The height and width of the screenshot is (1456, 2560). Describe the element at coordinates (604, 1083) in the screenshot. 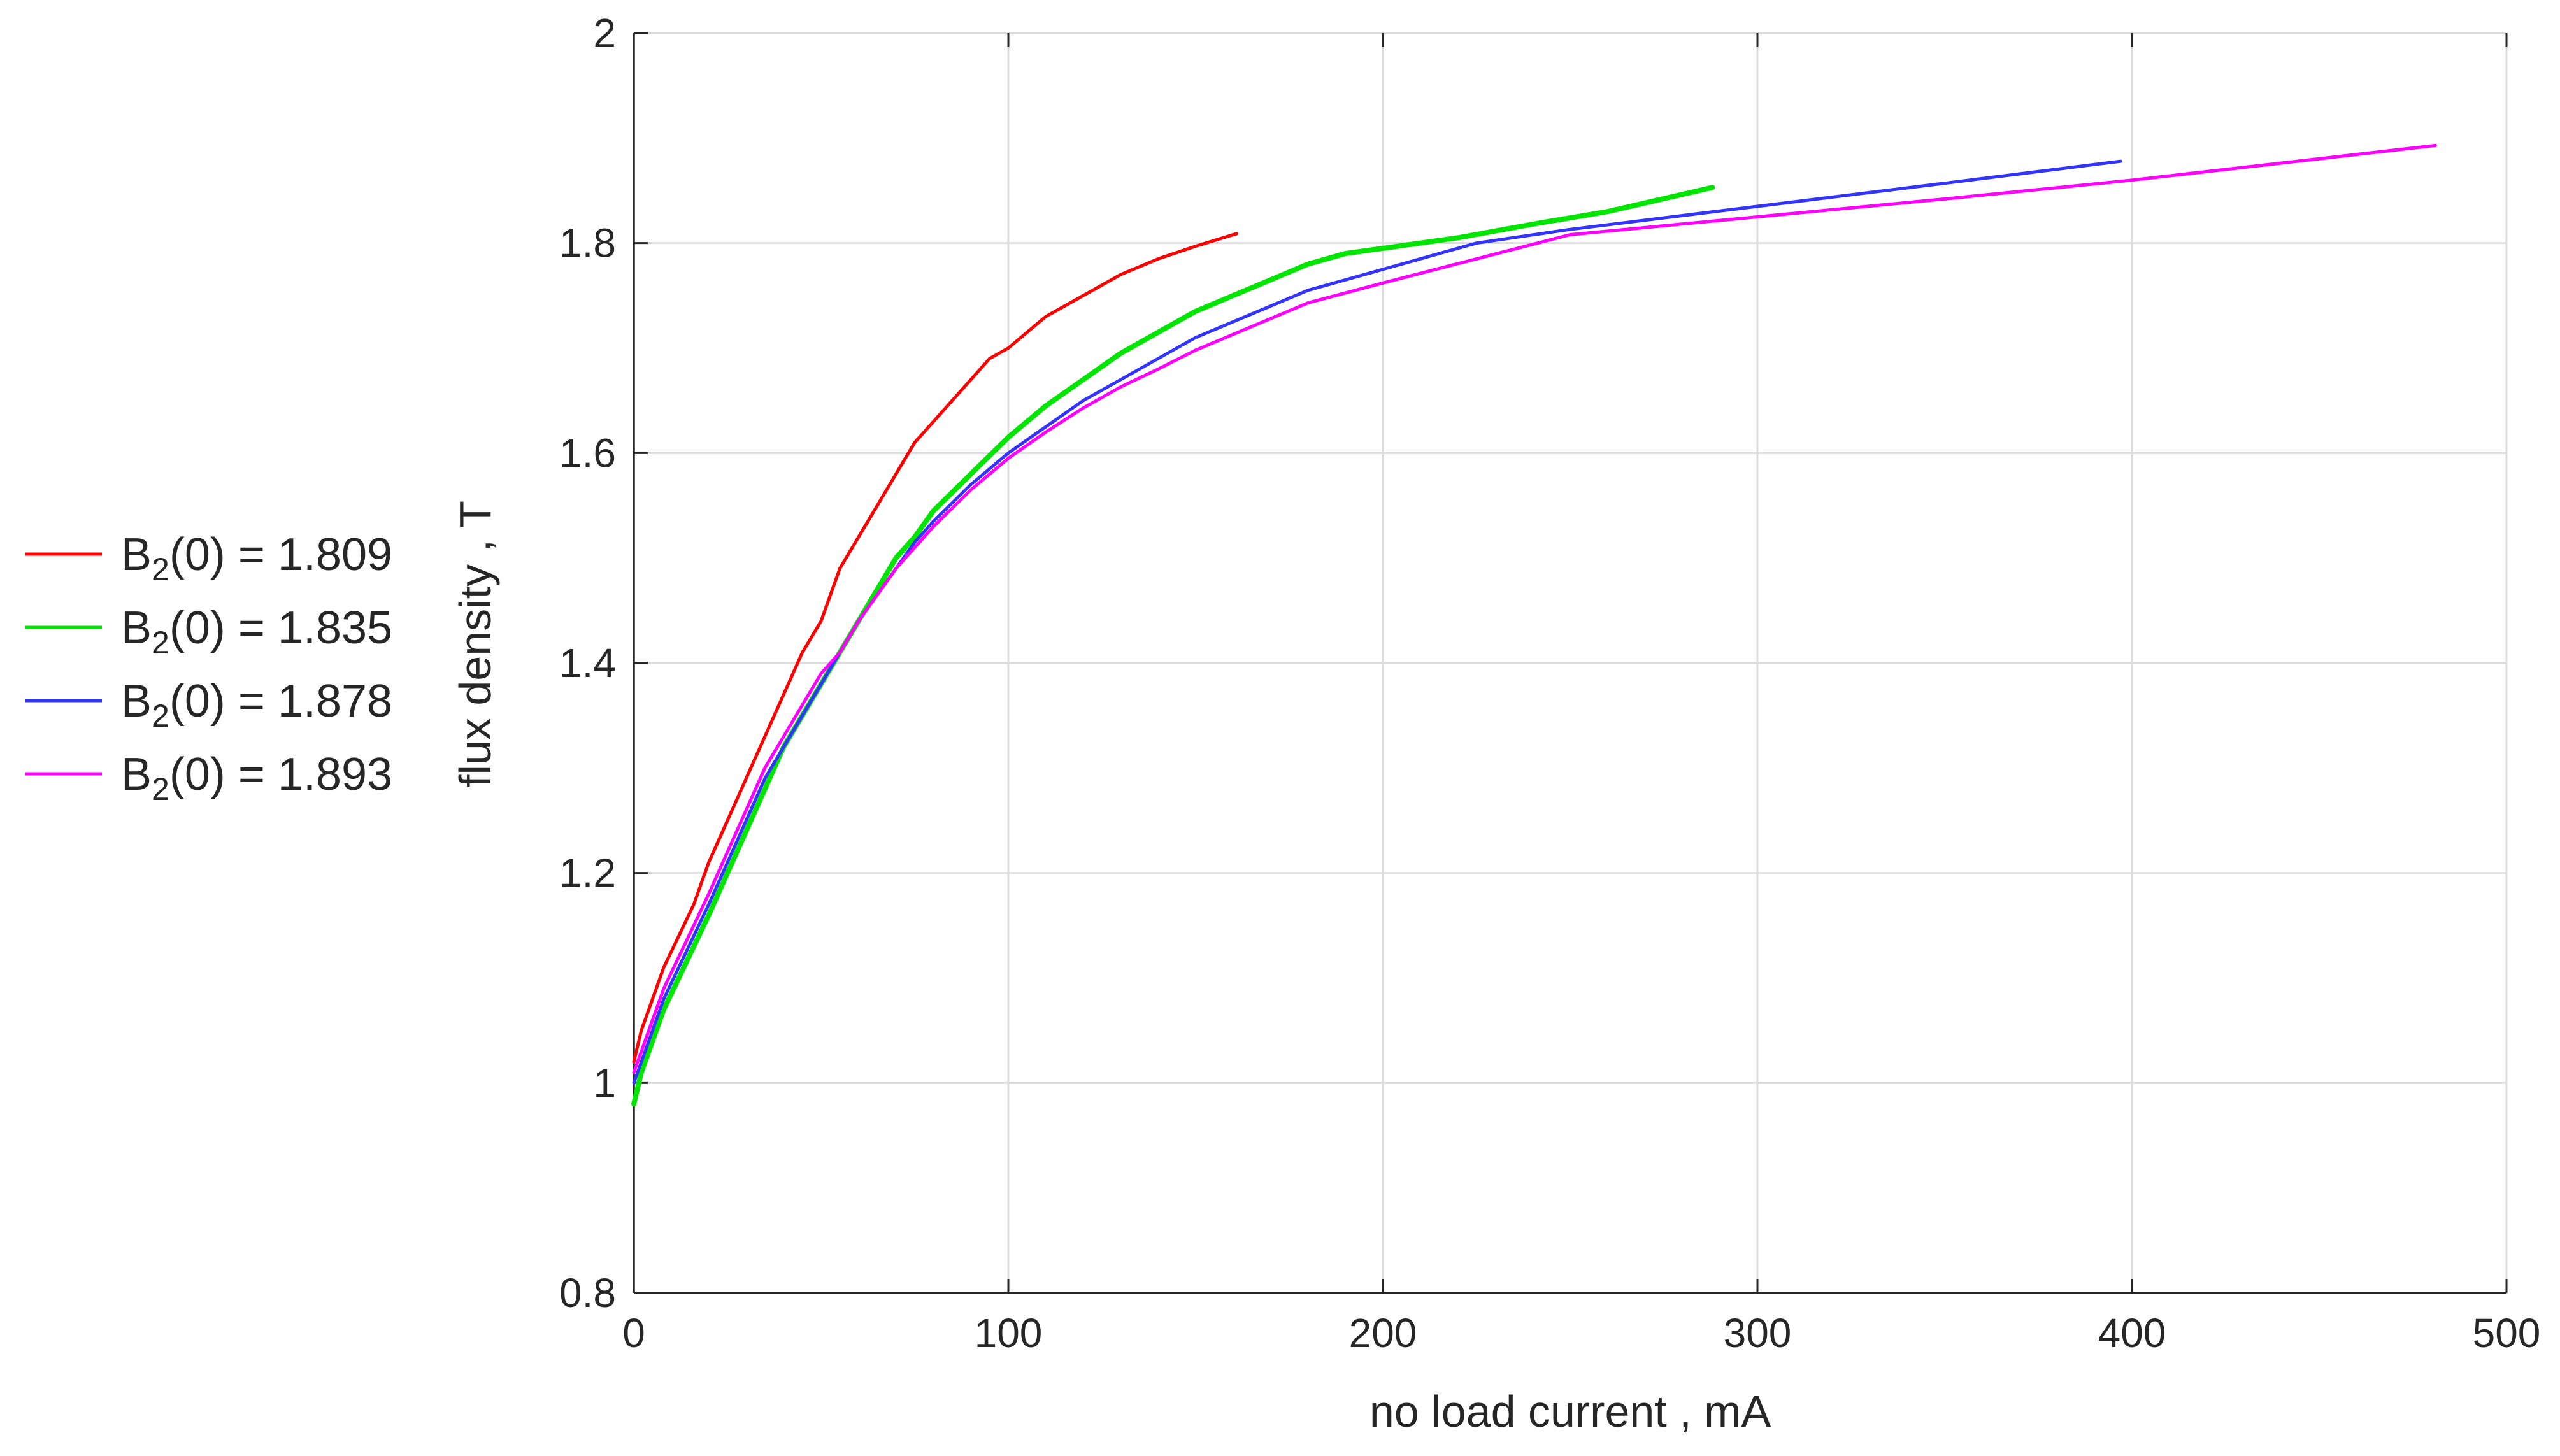

I see `y-tick-label: 1` at that location.